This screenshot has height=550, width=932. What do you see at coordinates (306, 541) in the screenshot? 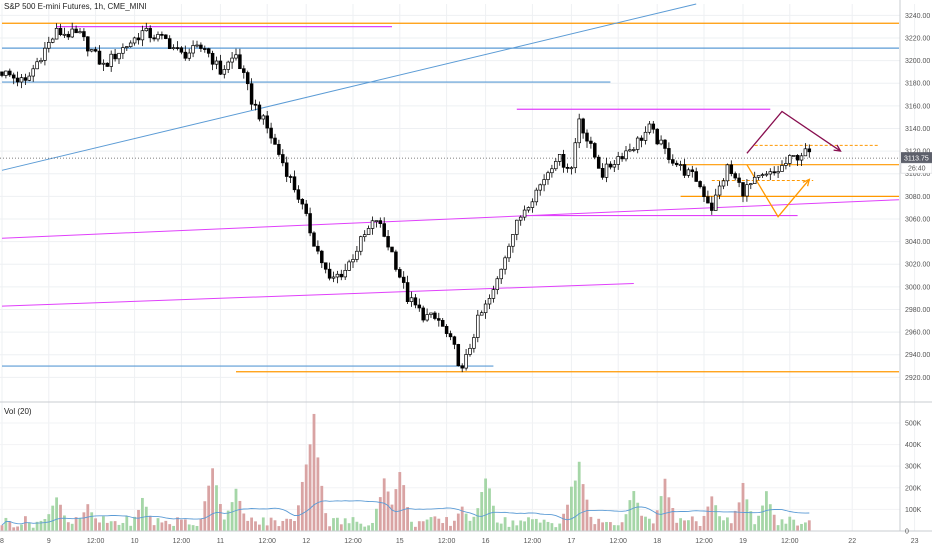
I see `time-tick-label: 12` at bounding box center [306, 541].